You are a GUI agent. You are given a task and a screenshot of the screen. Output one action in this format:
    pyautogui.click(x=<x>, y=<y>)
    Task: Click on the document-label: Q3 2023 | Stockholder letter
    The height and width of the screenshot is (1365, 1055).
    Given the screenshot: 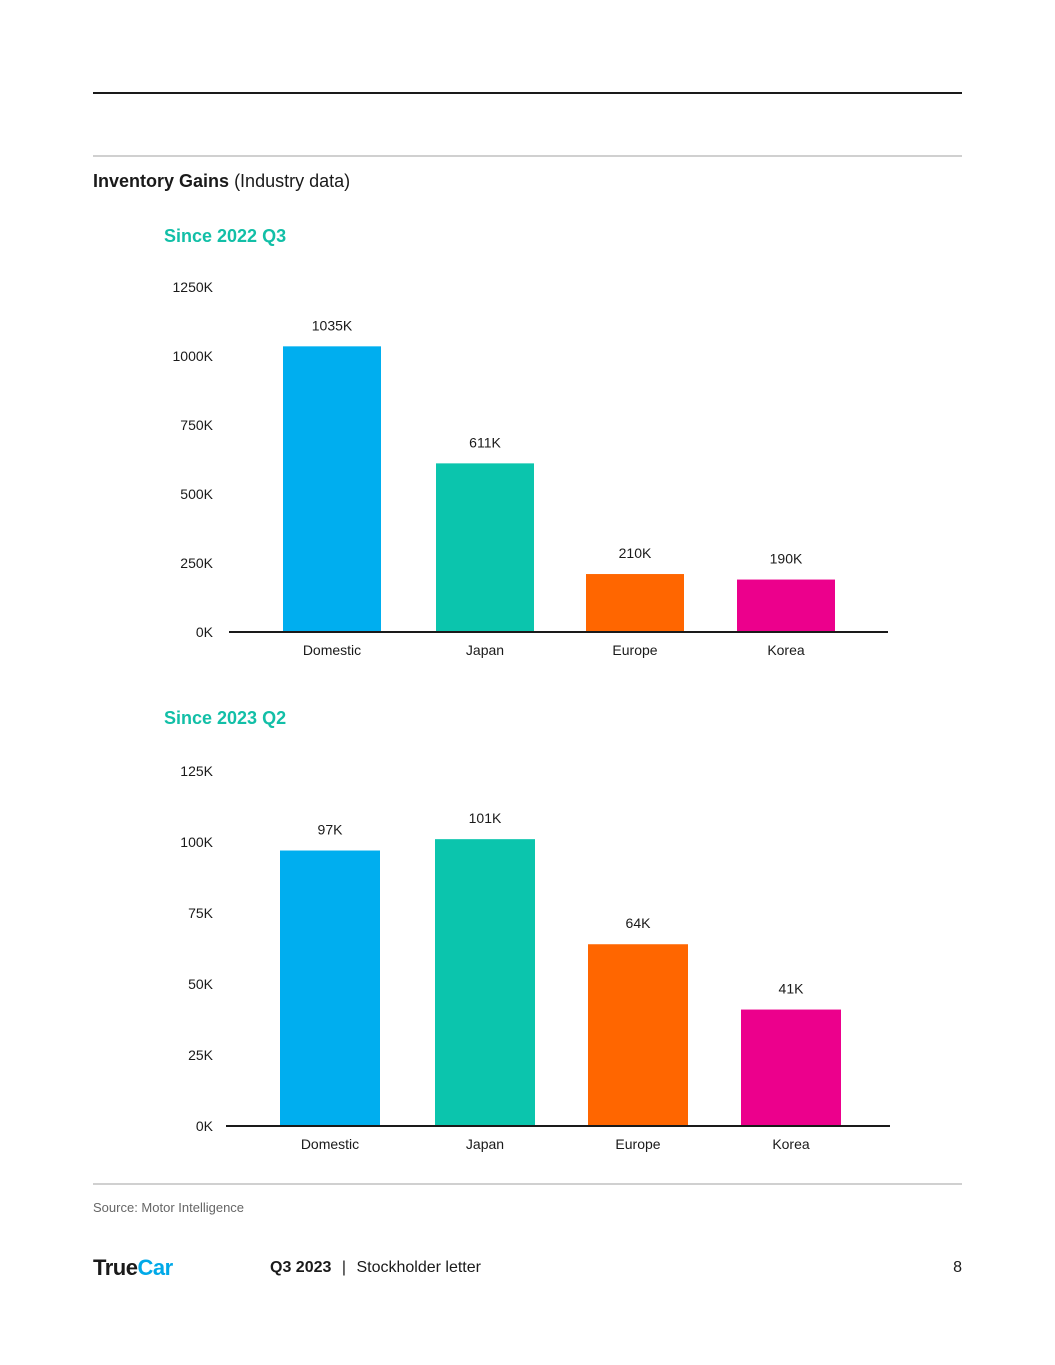 What is the action you would take?
    pyautogui.click(x=375, y=1268)
    